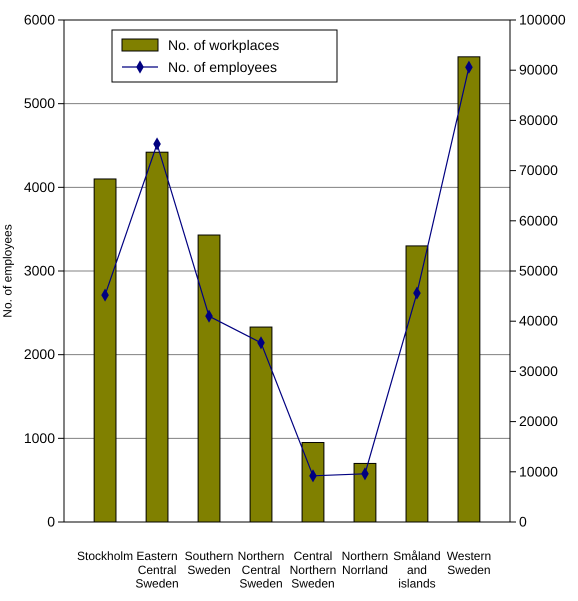 This screenshot has width=578, height=601. Describe the element at coordinates (40, 354) in the screenshot. I see `y-tick-label: 2000` at that location.